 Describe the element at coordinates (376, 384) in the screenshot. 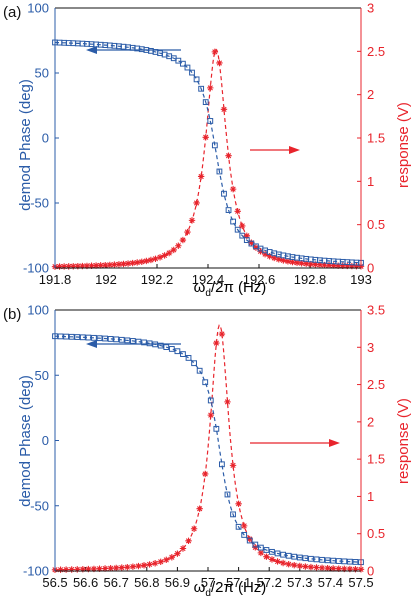

I see `y-right-tick-label: 2.5` at that location.